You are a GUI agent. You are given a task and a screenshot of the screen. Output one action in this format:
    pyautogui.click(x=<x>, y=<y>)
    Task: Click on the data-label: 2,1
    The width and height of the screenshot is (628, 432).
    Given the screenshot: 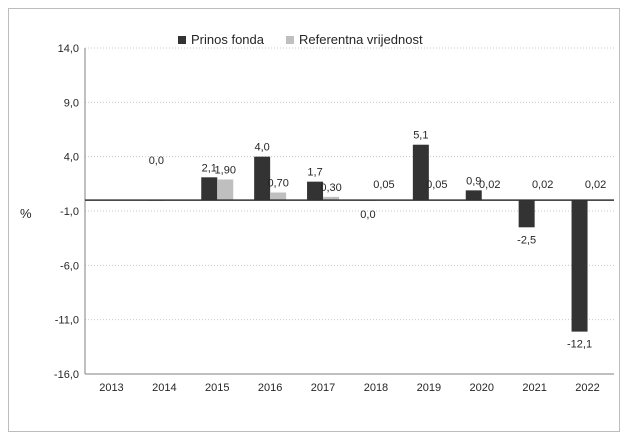 What is the action you would take?
    pyautogui.click(x=209, y=168)
    